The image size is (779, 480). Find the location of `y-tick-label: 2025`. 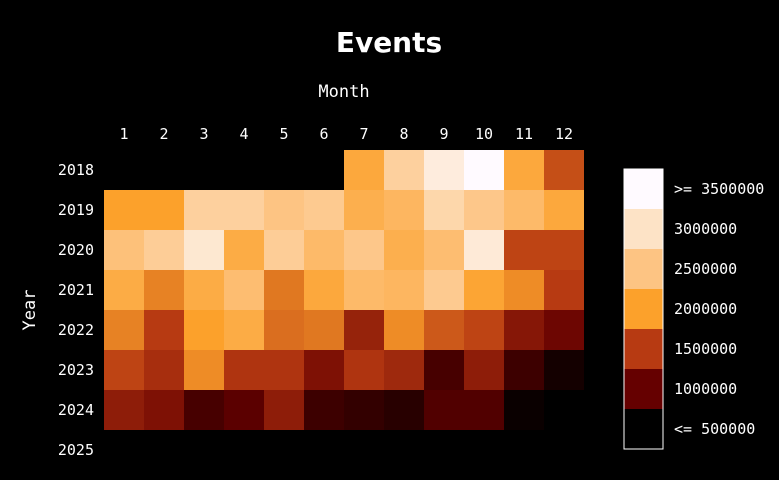

y-tick-label: 2025 is located at coordinates (76, 450).